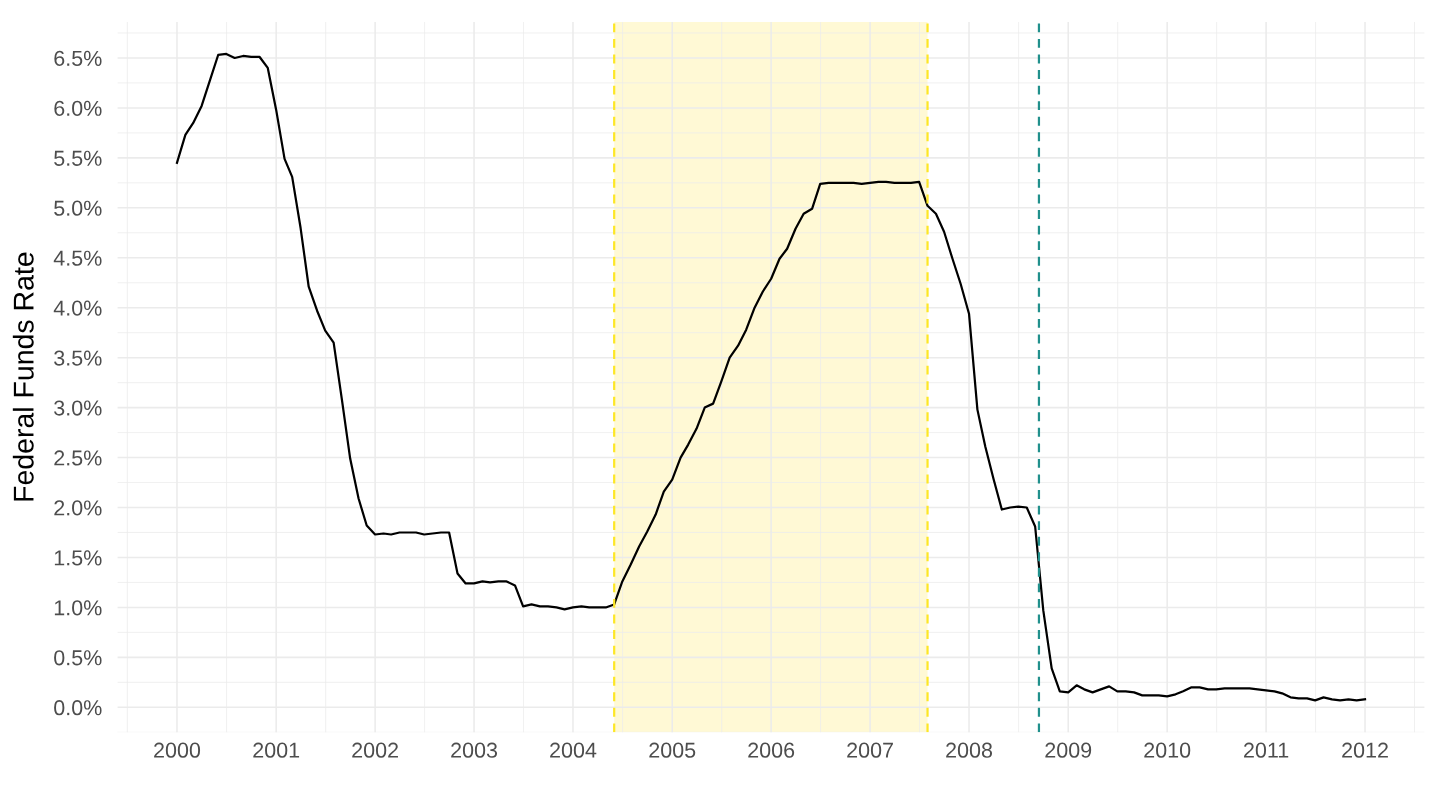 This screenshot has width=1440, height=810. What do you see at coordinates (276, 750) in the screenshot?
I see `x-tick-label: 2001` at bounding box center [276, 750].